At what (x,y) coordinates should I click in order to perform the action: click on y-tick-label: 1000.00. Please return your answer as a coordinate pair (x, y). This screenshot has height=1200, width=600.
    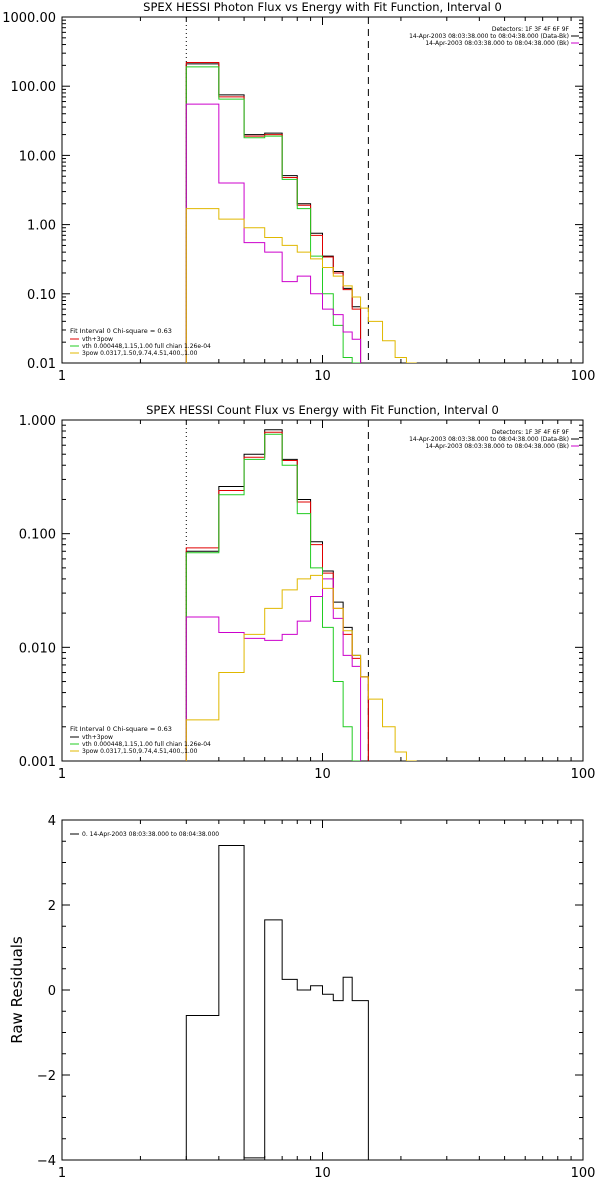
    Looking at the image, I should click on (29, 18).